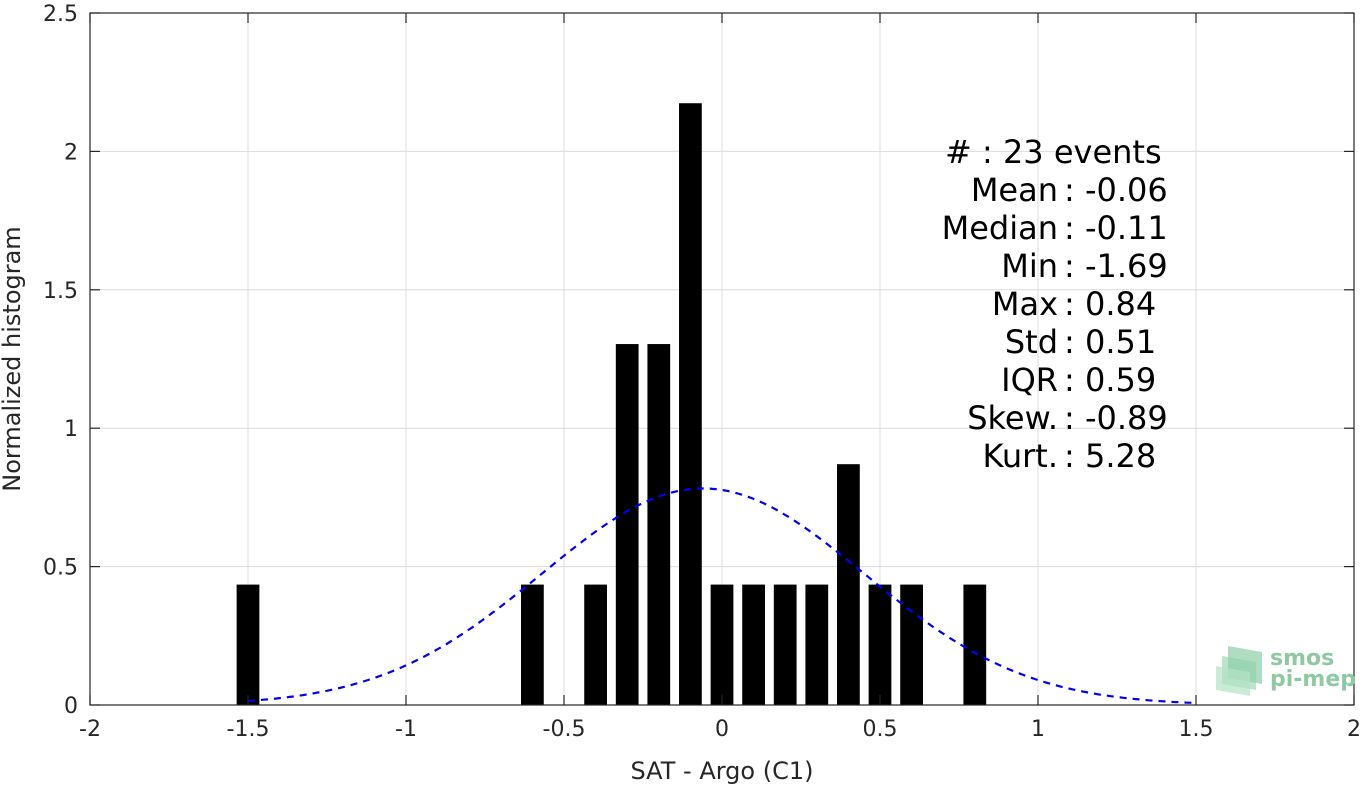  What do you see at coordinates (1313, 679) in the screenshot?
I see `logo-text-line2: pi-mep` at bounding box center [1313, 679].